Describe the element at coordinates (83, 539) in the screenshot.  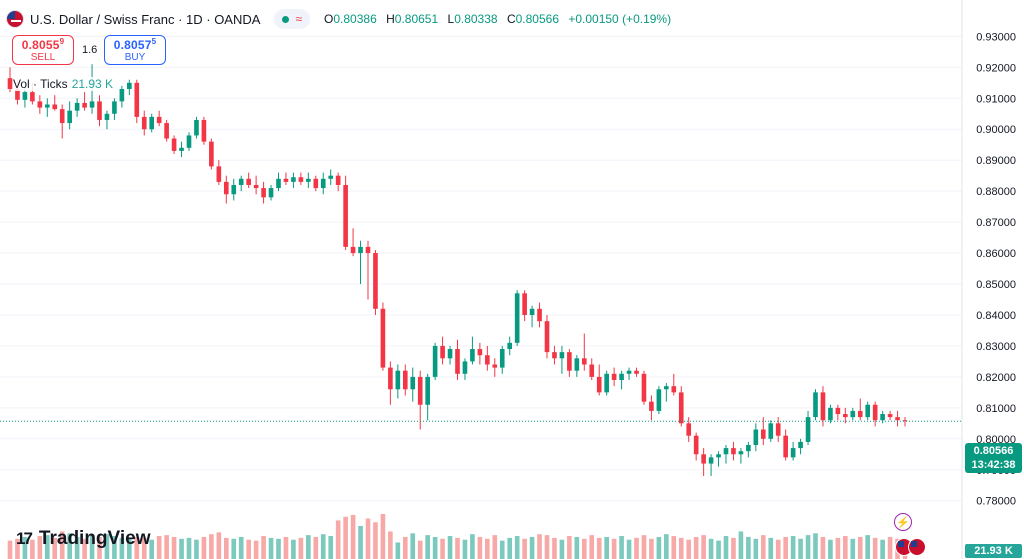
I see `tradingview-logo: 17 TradingView` at that location.